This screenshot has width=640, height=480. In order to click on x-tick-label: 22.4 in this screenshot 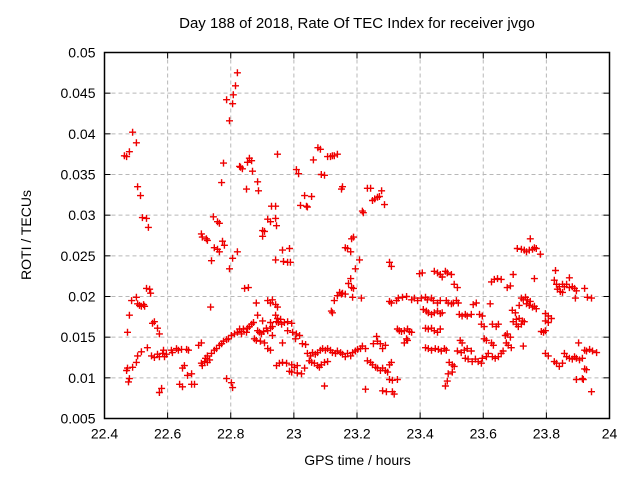, I will do `click(104, 434)`.